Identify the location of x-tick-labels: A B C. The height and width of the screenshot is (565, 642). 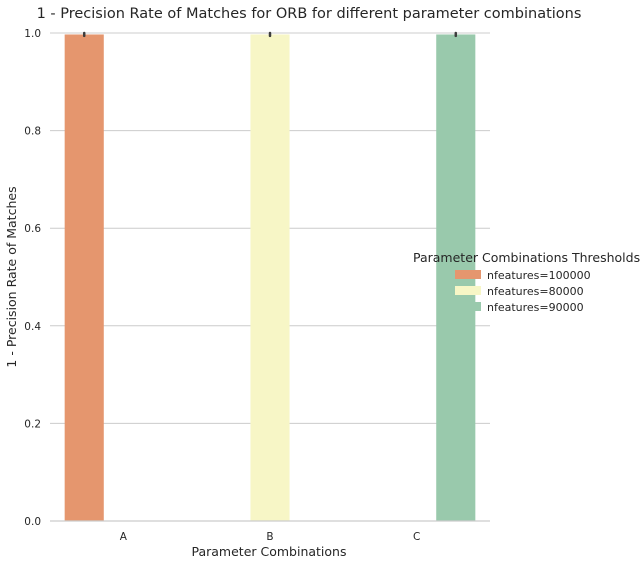
(270, 537).